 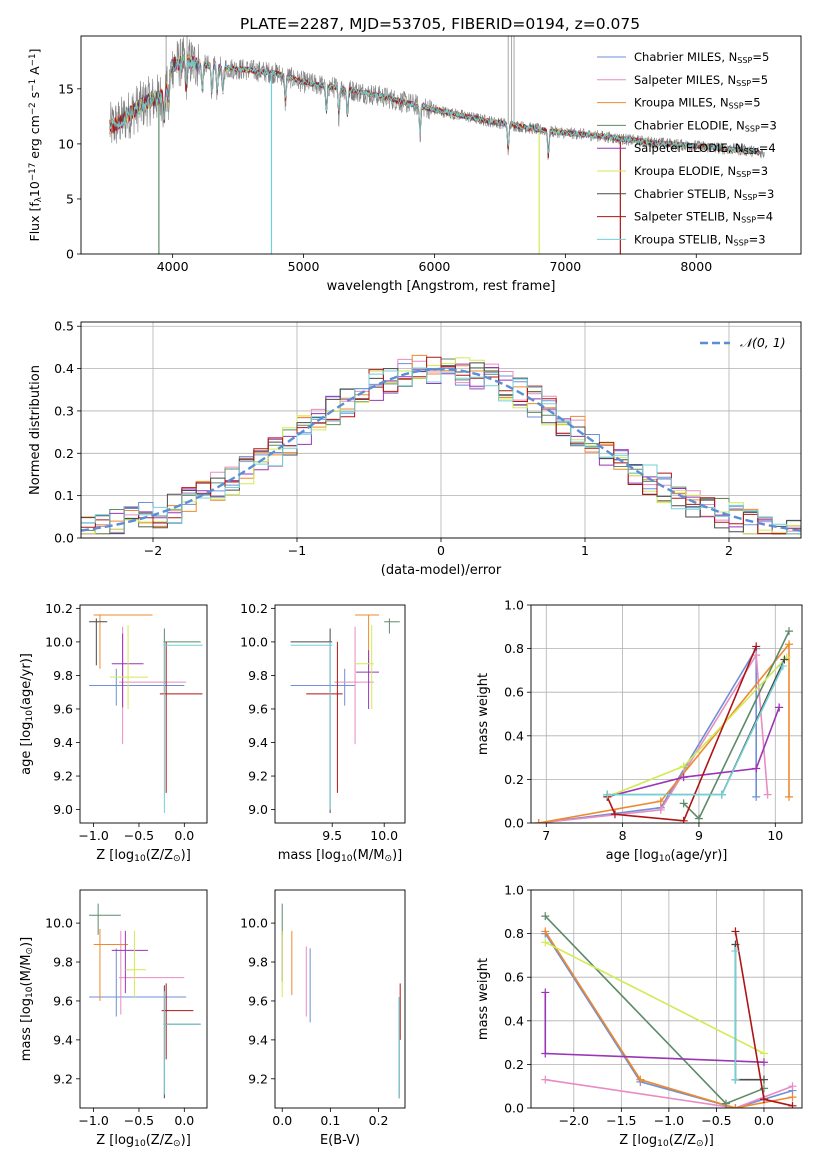 I want to click on legend-entry: Salpeter ELODIE, NSSP=4, so click(x=705, y=148).